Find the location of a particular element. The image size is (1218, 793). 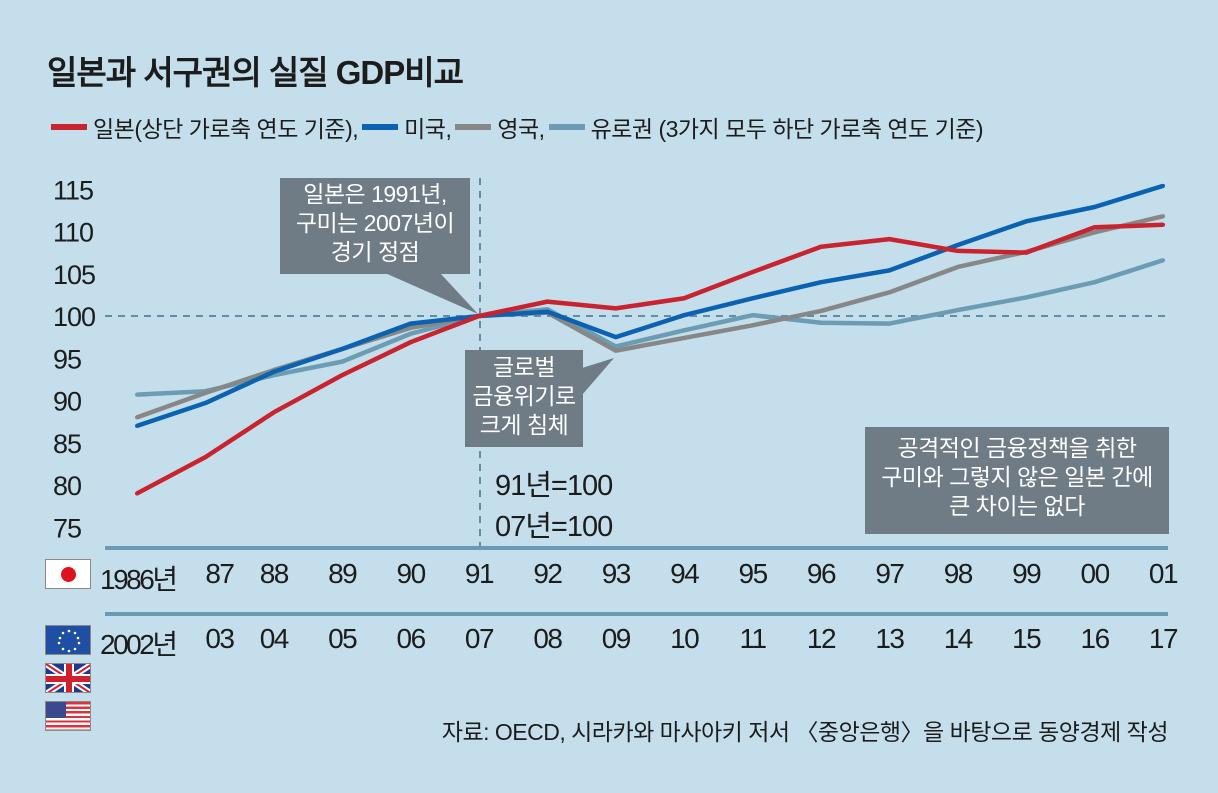

annotation-peak-line: 구미는 2007년이 is located at coordinates (375, 223).